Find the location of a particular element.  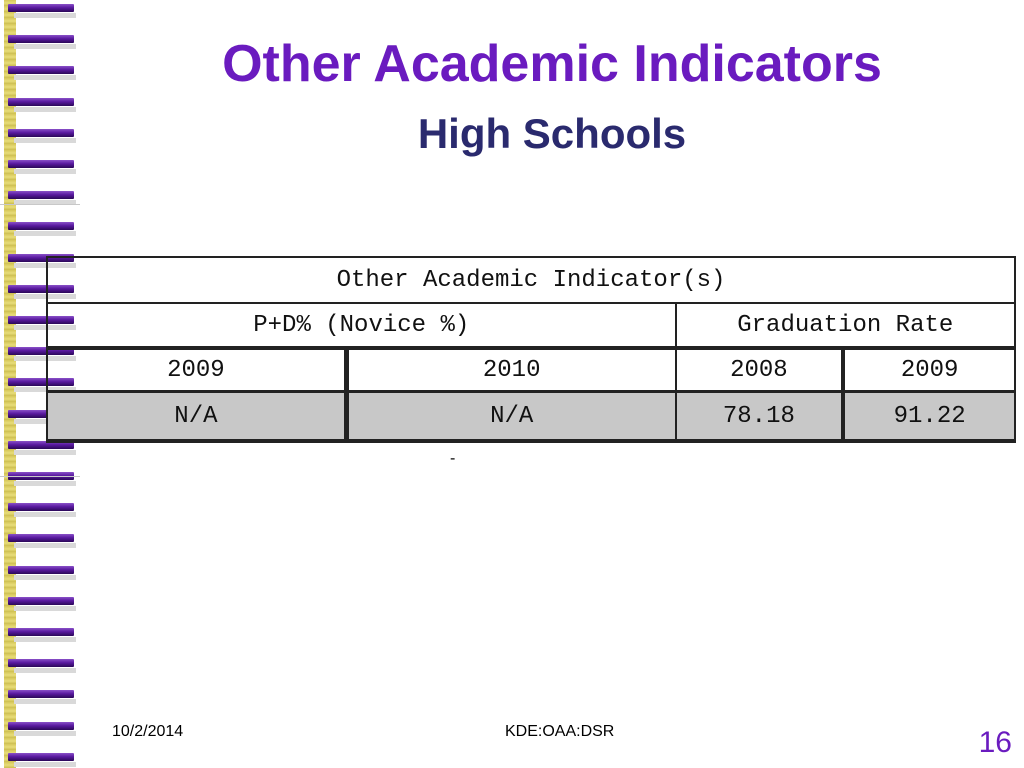

stray-dash: - is located at coordinates (453, 458).